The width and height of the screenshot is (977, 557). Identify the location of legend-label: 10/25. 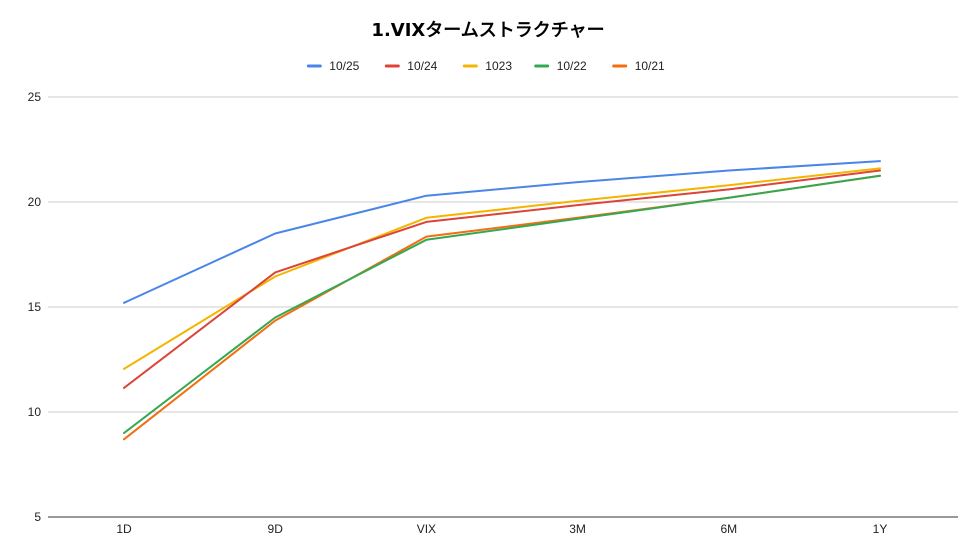
(344, 66).